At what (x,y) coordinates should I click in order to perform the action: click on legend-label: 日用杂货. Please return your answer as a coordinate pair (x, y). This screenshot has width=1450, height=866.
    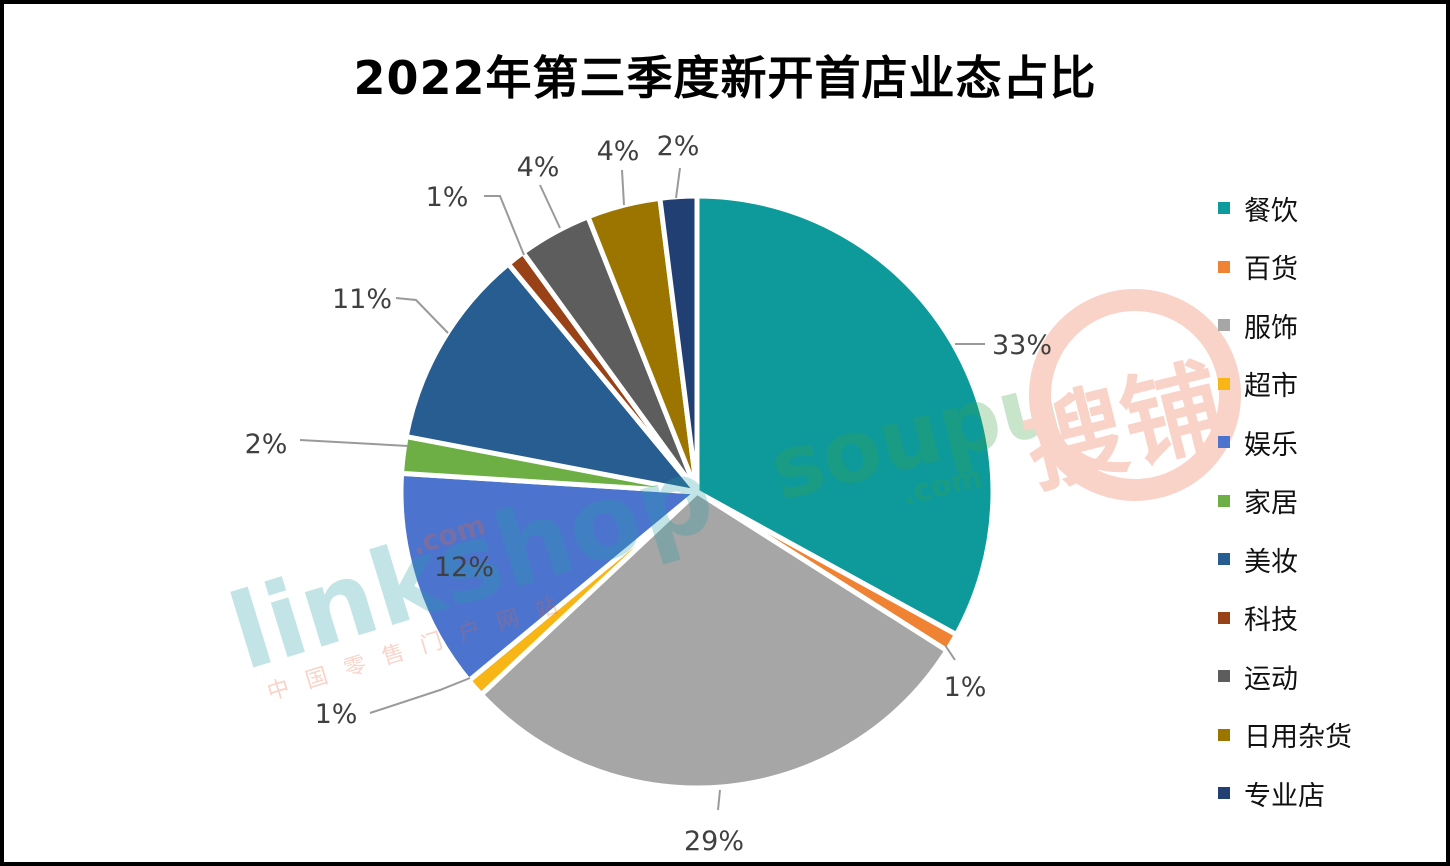
    Looking at the image, I should click on (1298, 737).